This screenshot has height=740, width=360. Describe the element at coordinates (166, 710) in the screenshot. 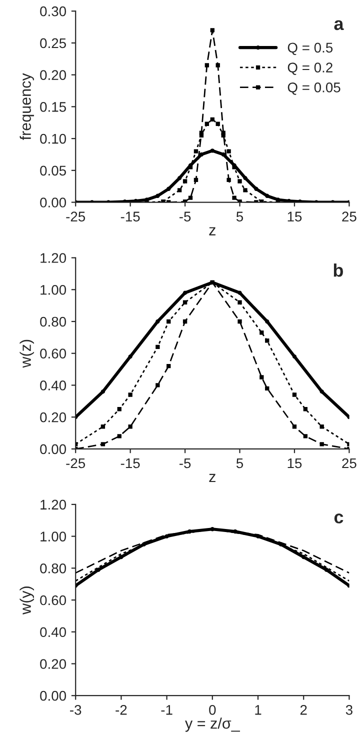

I see `x-tick-label: -1` at that location.